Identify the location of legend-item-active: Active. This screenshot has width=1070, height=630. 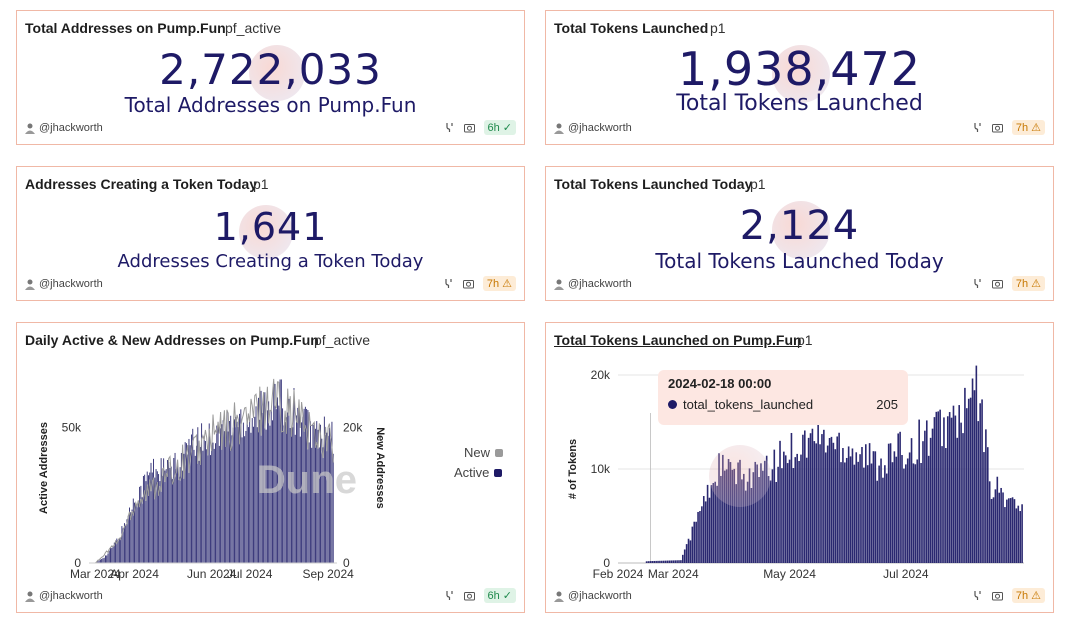
(478, 472).